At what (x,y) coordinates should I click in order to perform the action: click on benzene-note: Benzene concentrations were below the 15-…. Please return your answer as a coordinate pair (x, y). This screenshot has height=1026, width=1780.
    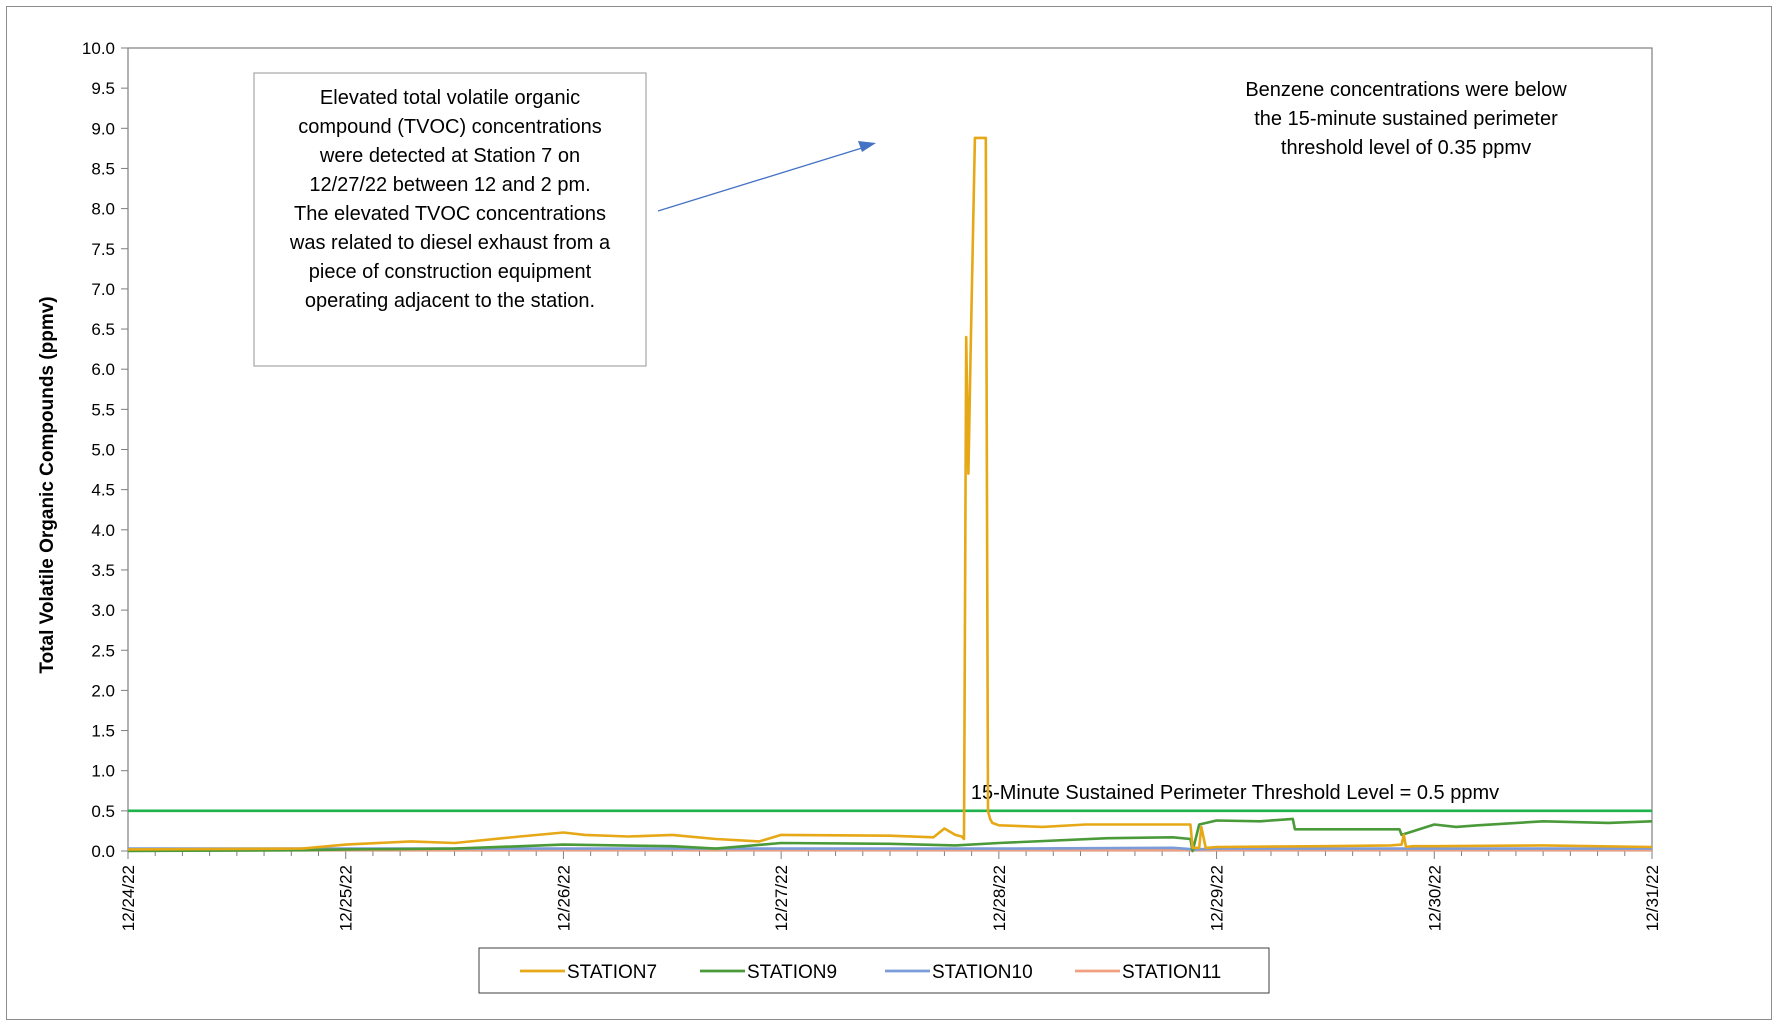
    Looking at the image, I should click on (1406, 119).